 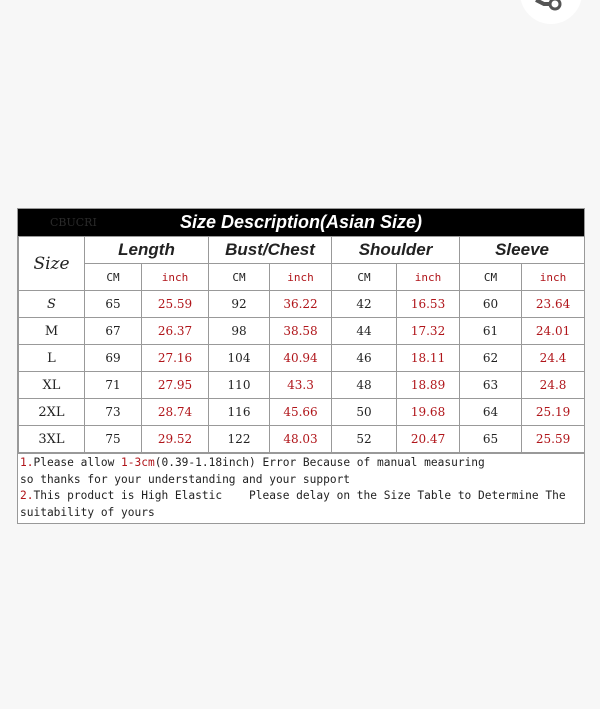 I want to click on size-label: M, so click(x=51, y=331).